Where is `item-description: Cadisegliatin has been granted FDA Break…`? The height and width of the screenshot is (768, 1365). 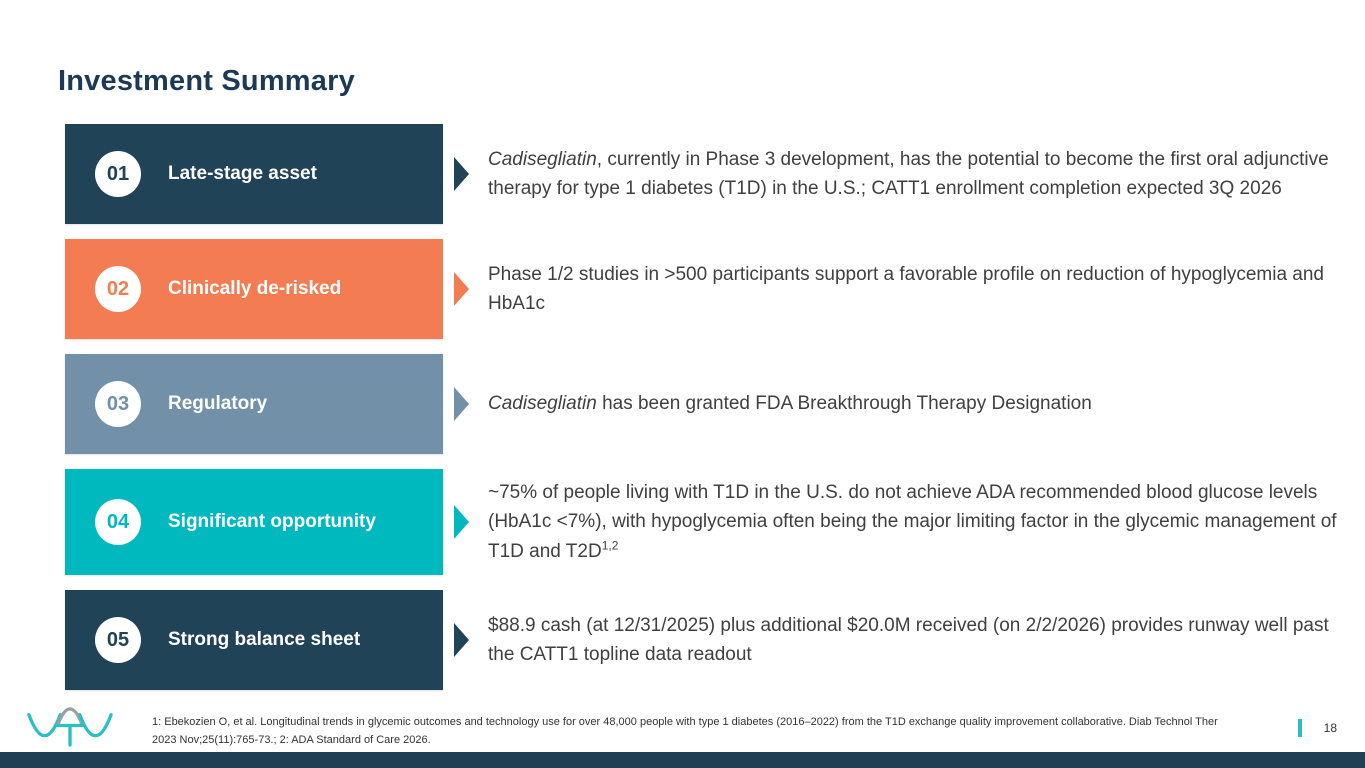 item-description: Cadisegliatin has been granted FDA Break… is located at coordinates (790, 403).